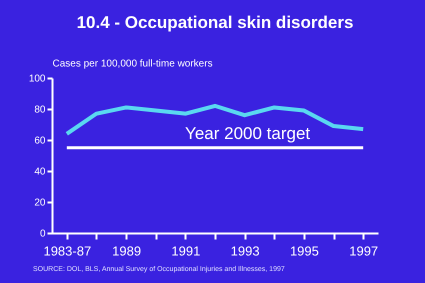  I want to click on x-tick-label: 1995, so click(304, 251).